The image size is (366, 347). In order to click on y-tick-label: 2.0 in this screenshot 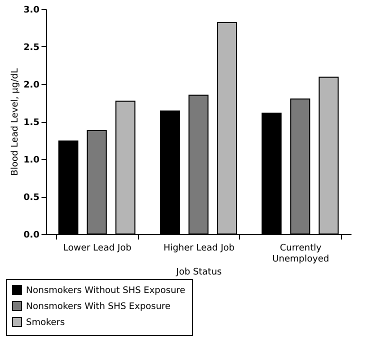, I will do `click(32, 85)`.